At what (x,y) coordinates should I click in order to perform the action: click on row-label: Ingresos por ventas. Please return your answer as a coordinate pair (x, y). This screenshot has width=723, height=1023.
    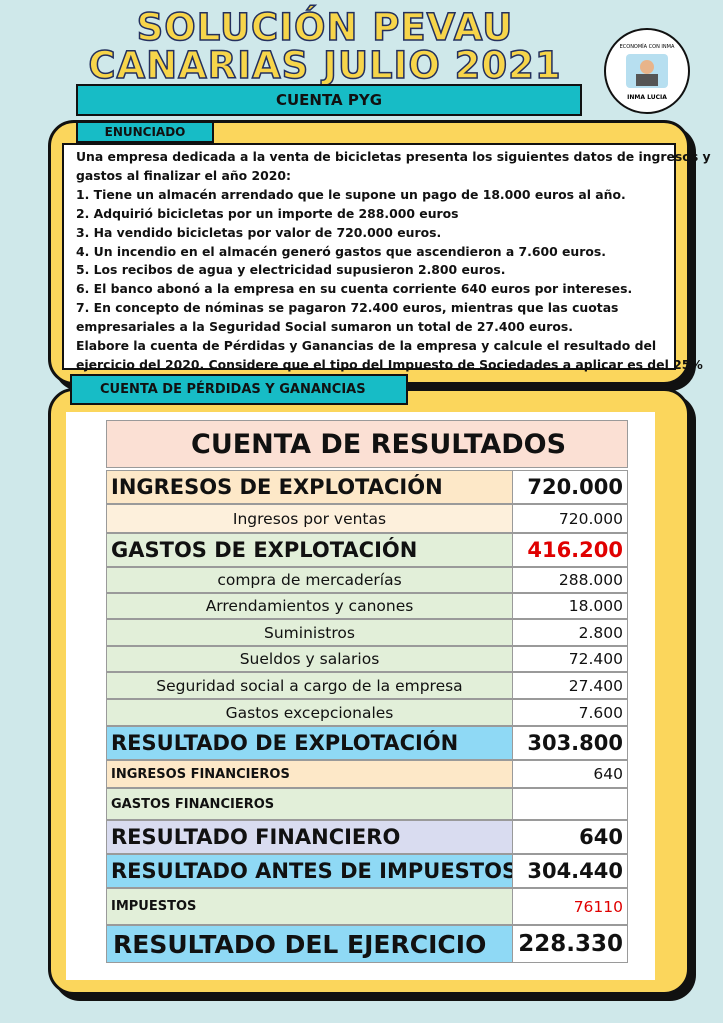
    Looking at the image, I should click on (309, 518).